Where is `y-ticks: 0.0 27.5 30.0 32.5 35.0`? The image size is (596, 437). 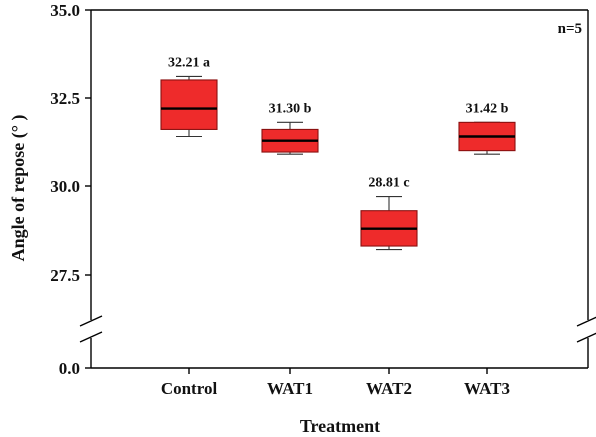 y-ticks: 0.0 27.5 30.0 32.5 35.0 is located at coordinates (70, 189).